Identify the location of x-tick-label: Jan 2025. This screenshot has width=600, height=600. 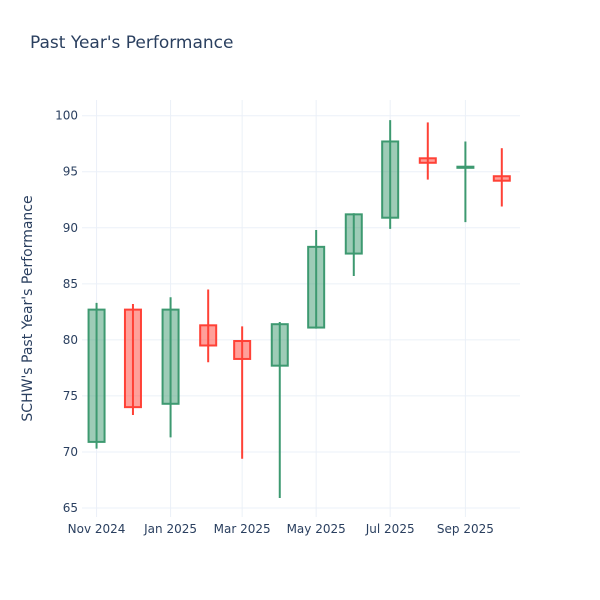
(170, 529).